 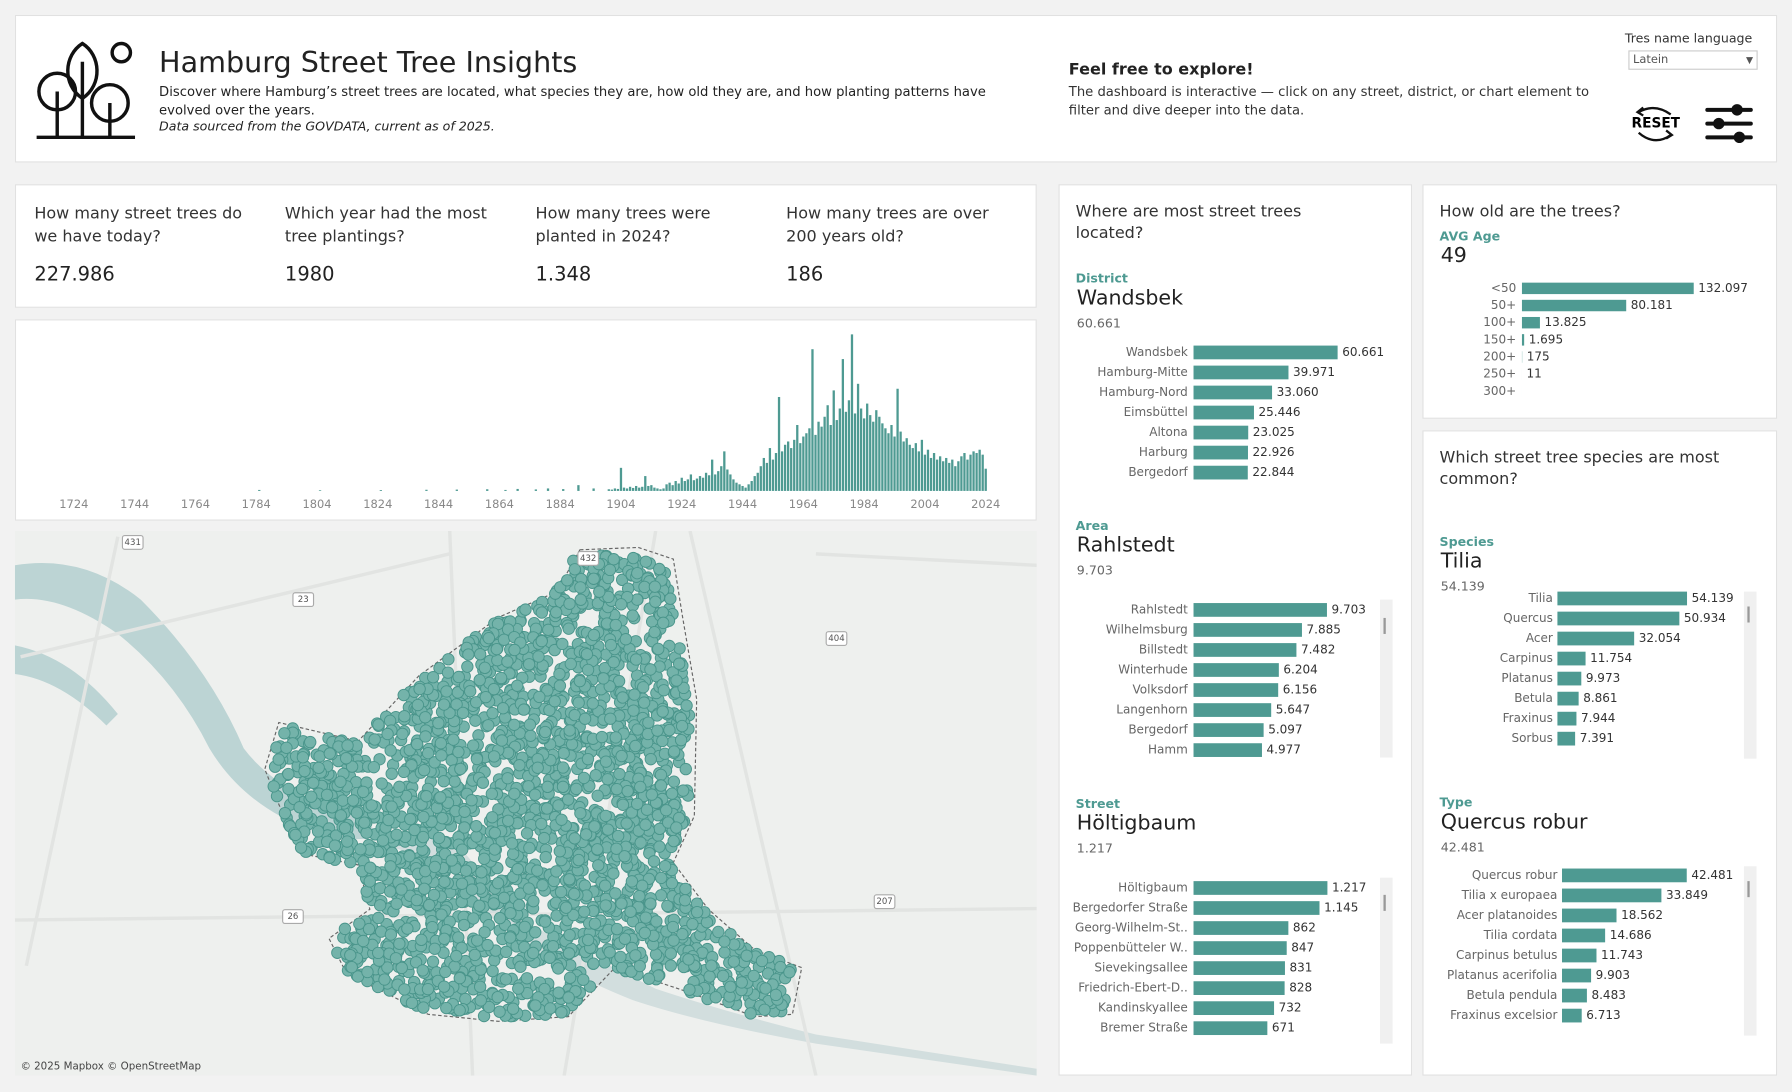 What do you see at coordinates (1540, 598) in the screenshot?
I see `category-label: Tilia` at bounding box center [1540, 598].